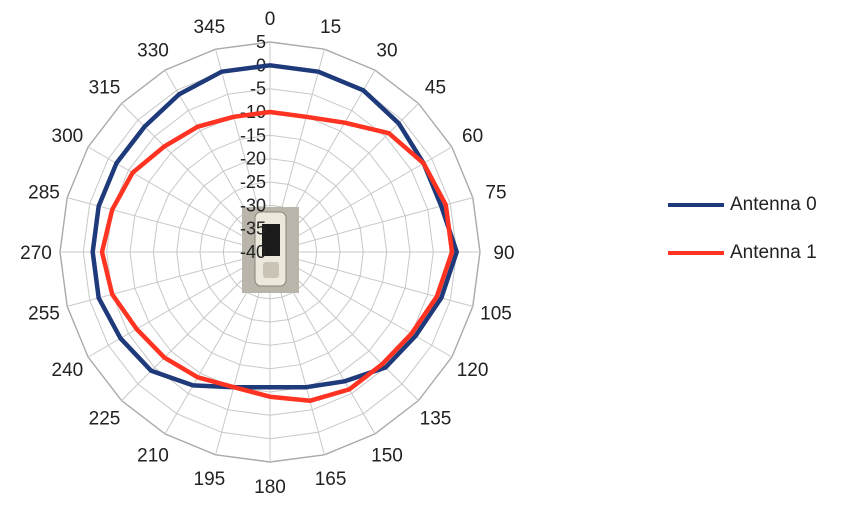 This screenshot has width=843, height=506. What do you see at coordinates (435, 88) in the screenshot?
I see `angle-tick-label: 45` at bounding box center [435, 88].